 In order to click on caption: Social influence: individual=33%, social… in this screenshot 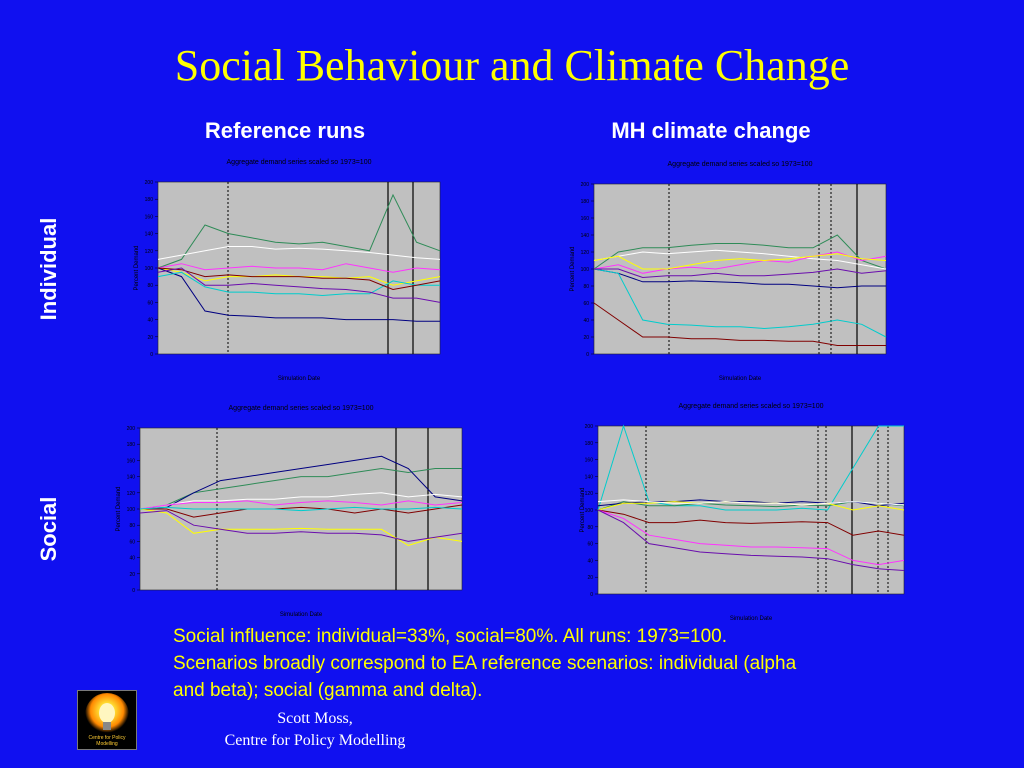, I will do `click(573, 663)`.